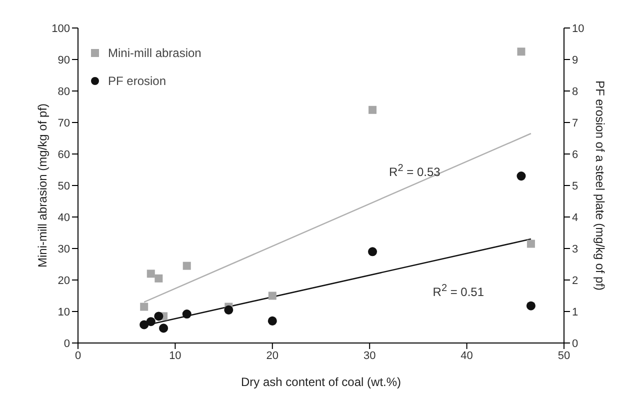 This screenshot has height=403, width=642. Describe the element at coordinates (67, 344) in the screenshot. I see `y-tick-label: 0` at that location.